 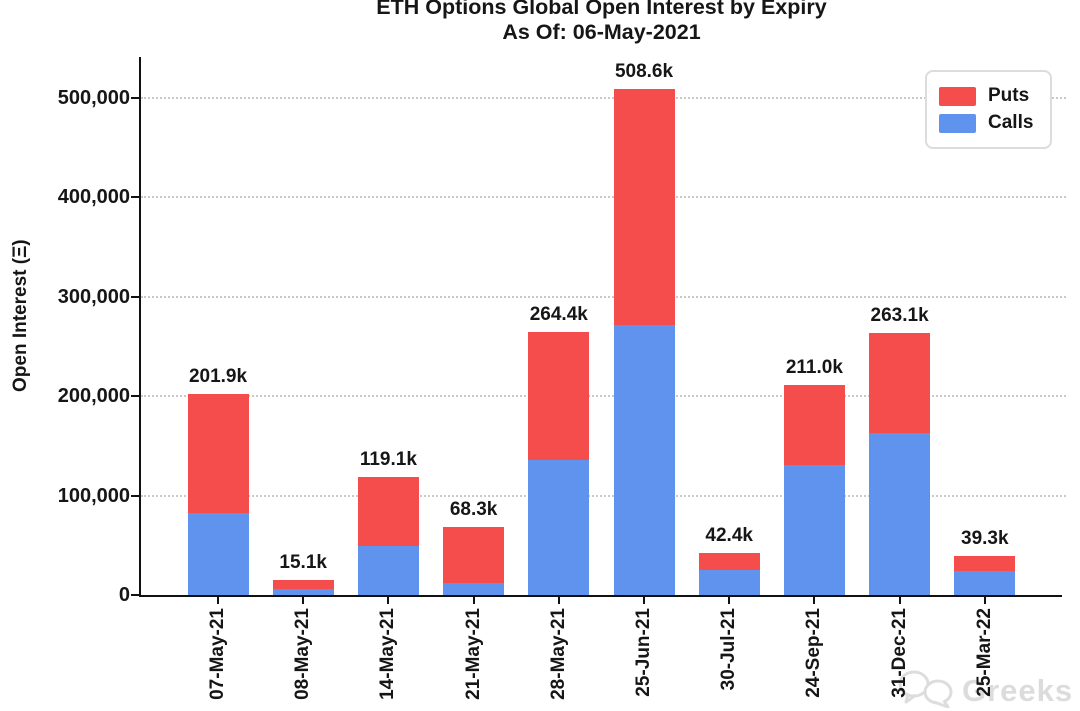 I want to click on x-tick-label: 30-Jul-21, so click(x=729, y=649).